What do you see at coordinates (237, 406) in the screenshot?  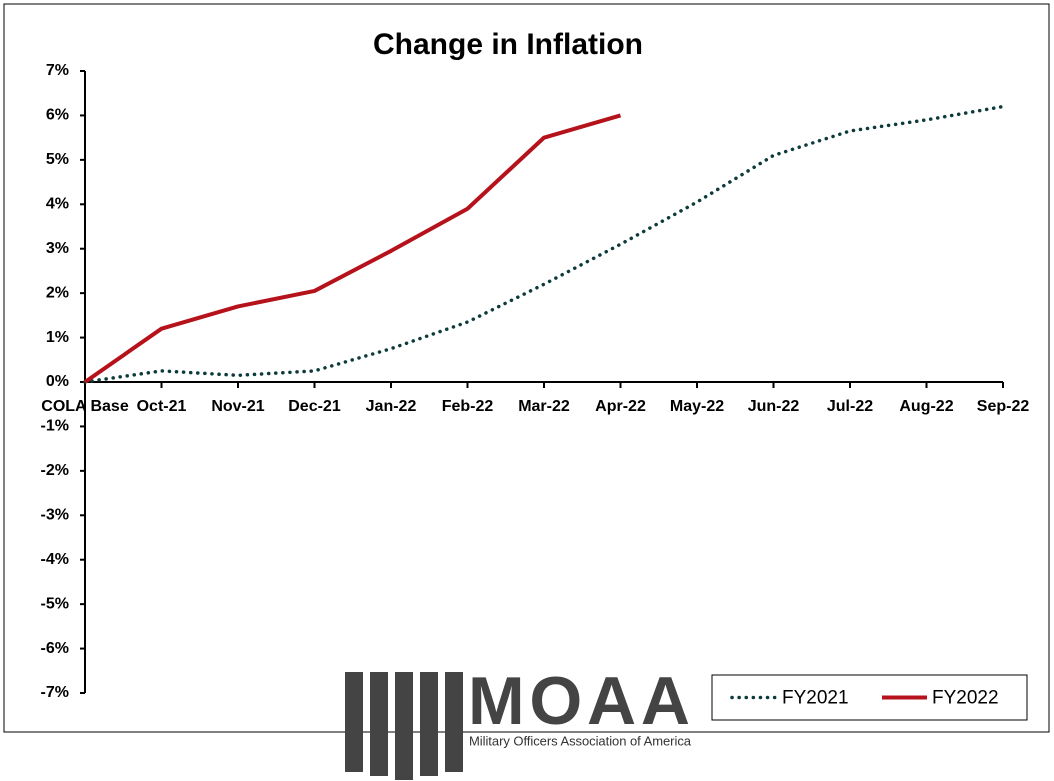 I see `x-tick-label: Nov-21` at bounding box center [237, 406].